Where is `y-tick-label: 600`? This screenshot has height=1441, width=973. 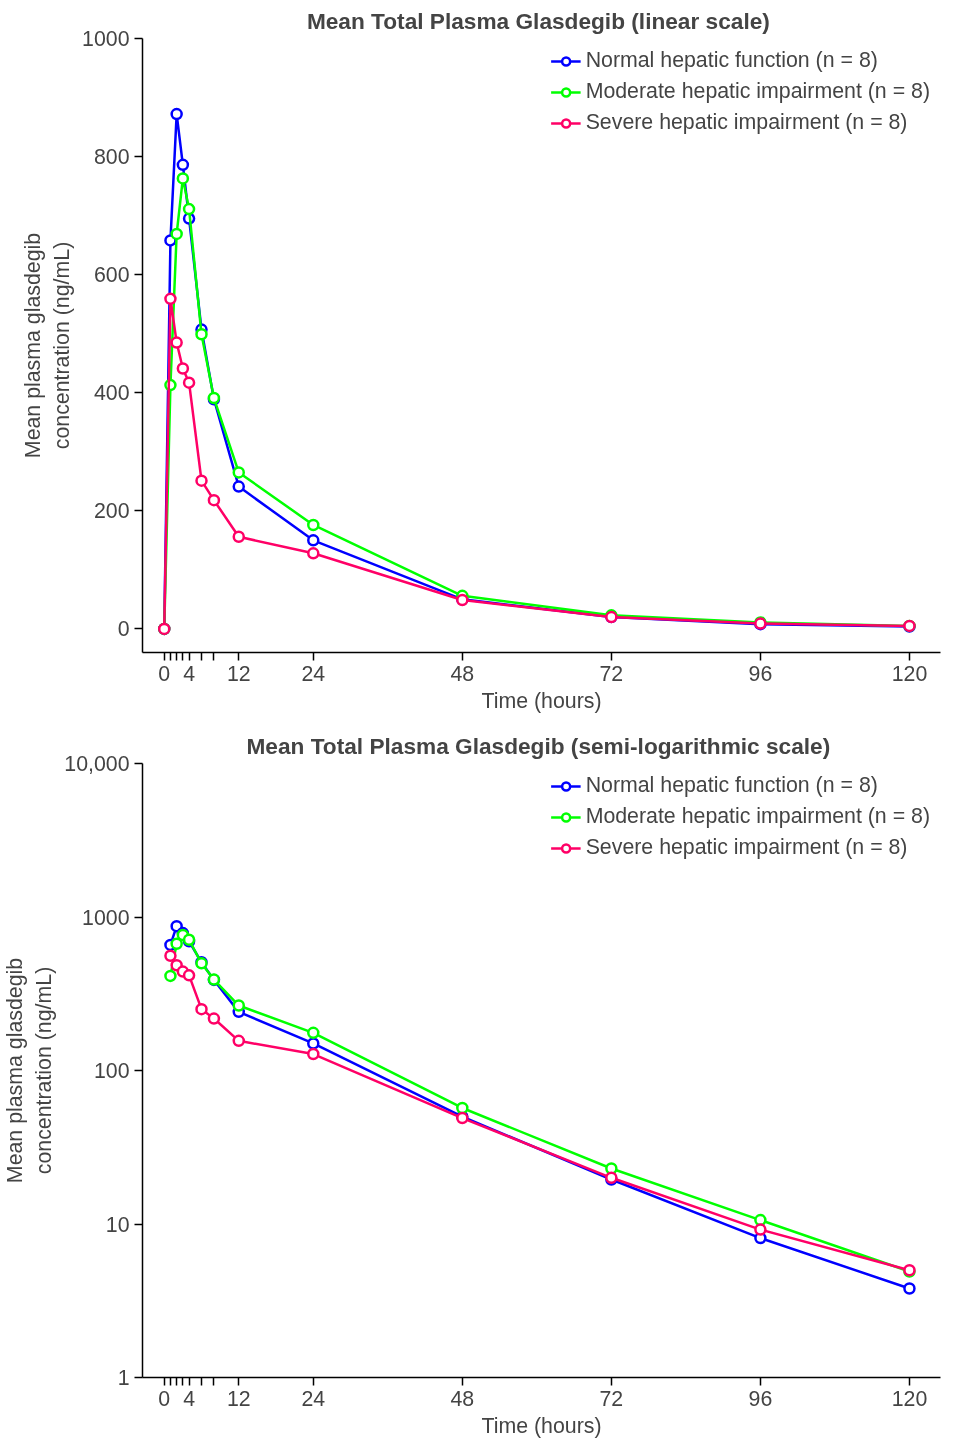
y-tick-label: 600 is located at coordinates (111, 275).